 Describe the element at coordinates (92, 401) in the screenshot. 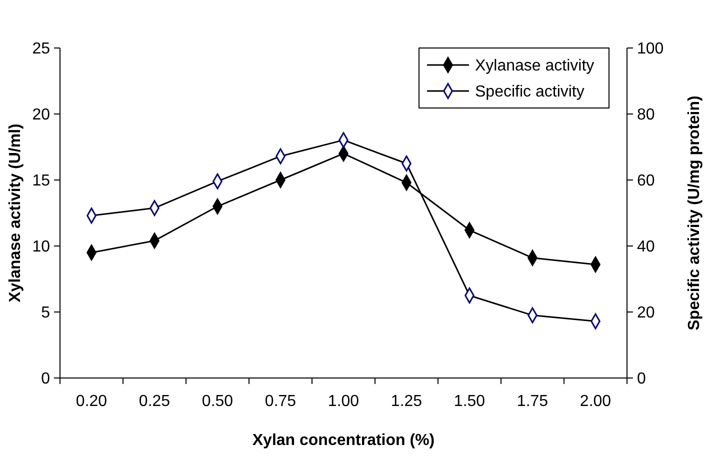

I see `x-tick-label: 0.20` at that location.